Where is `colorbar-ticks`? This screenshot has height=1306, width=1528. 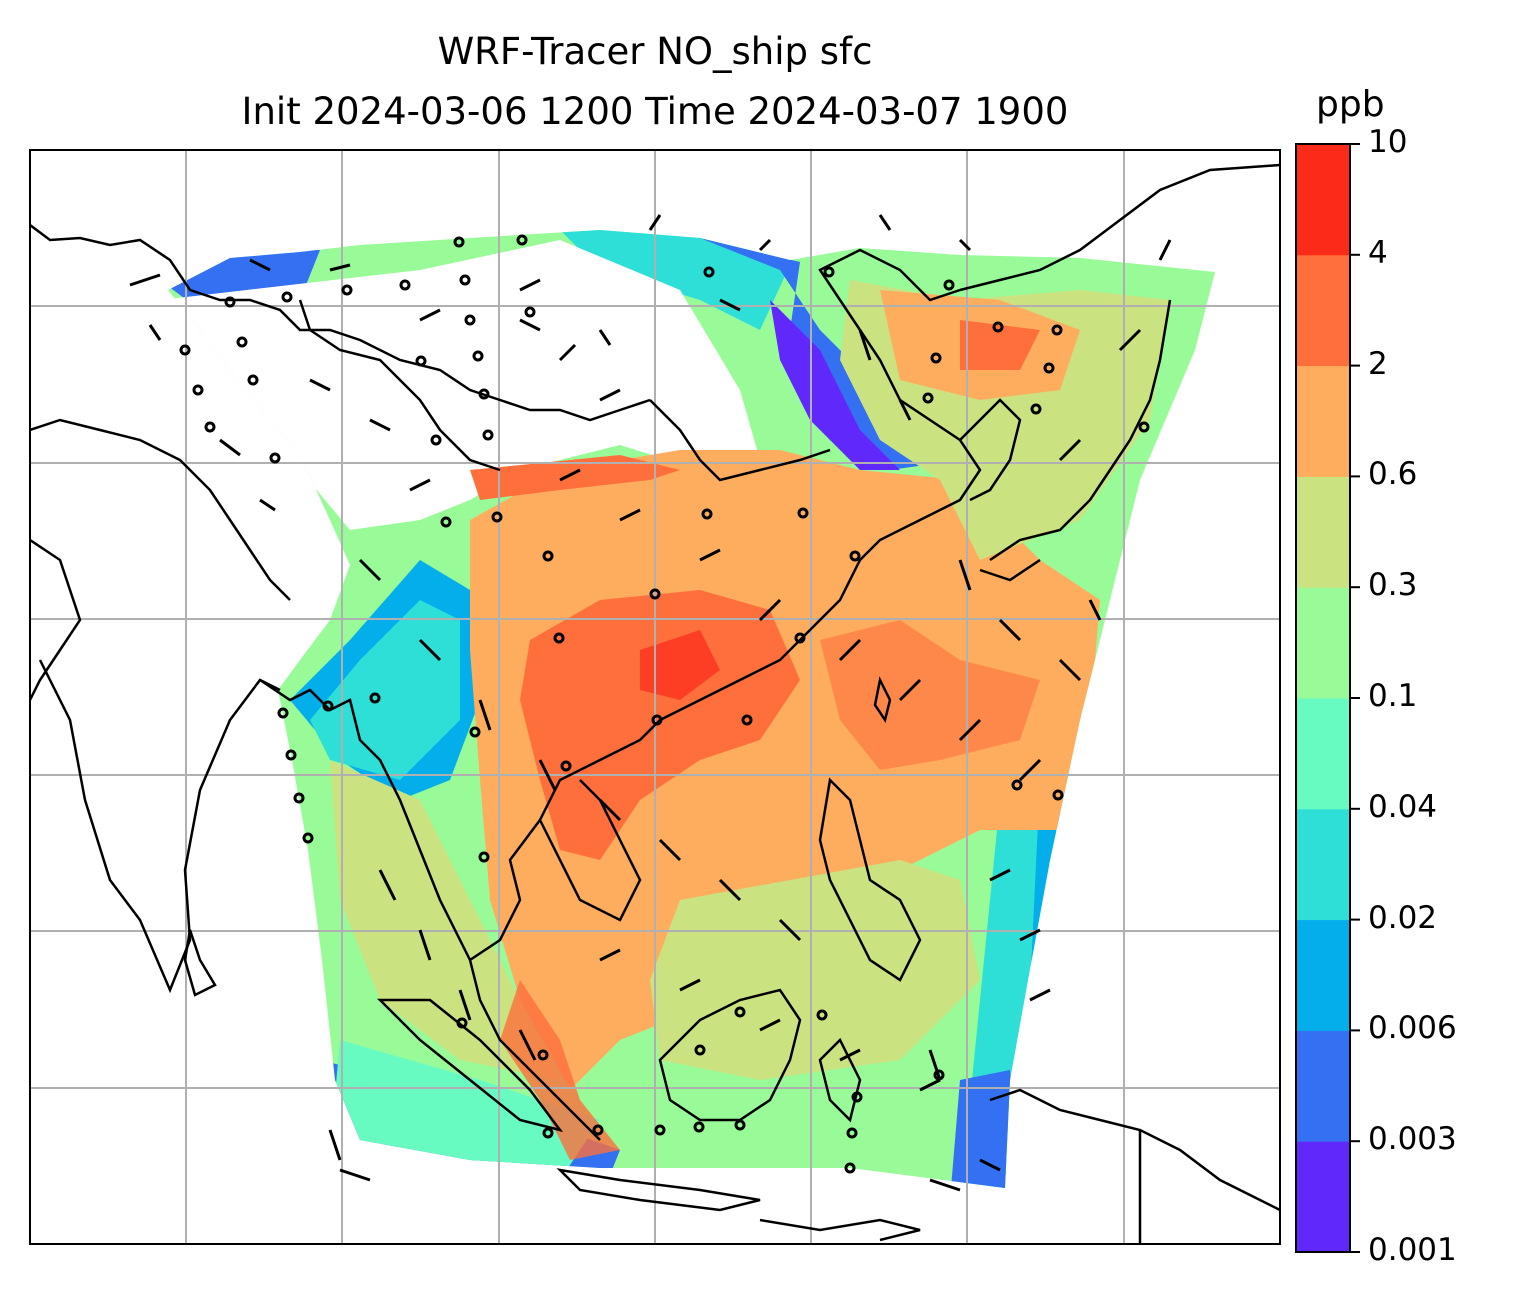 colorbar-ticks is located at coordinates (1355, 698).